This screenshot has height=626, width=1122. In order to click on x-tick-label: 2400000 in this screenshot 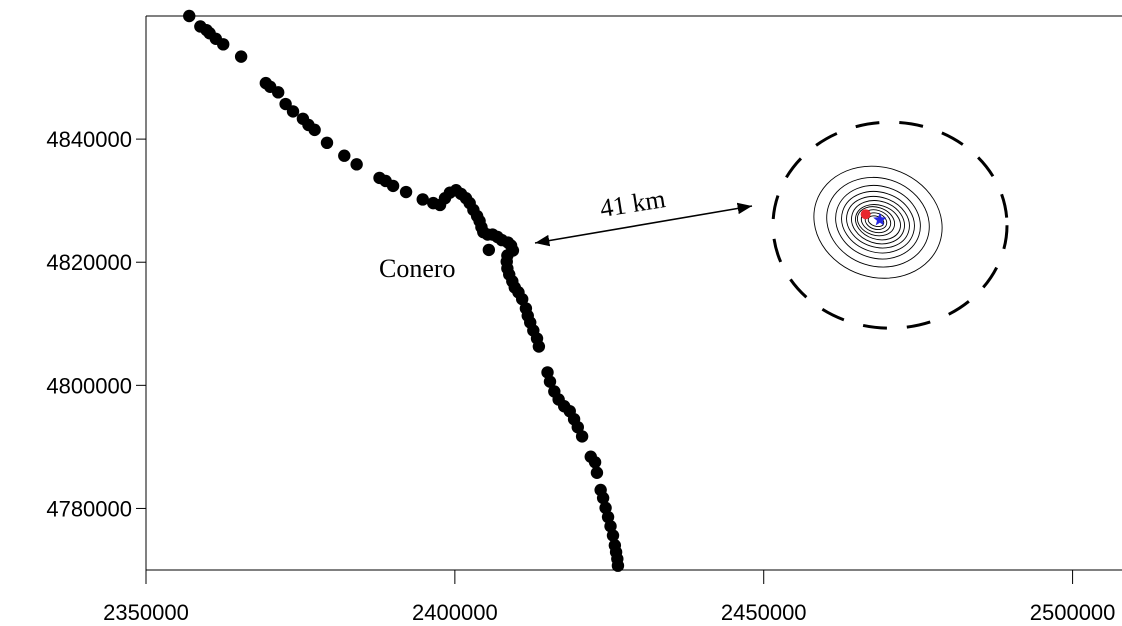, I will do `click(455, 612)`.